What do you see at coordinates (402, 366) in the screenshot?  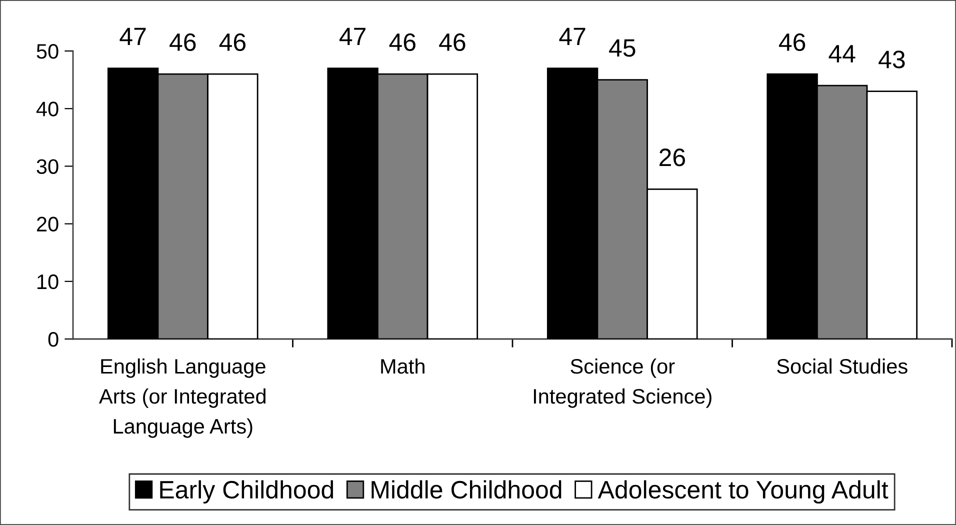 I see `x-tick-label: Math` at bounding box center [402, 366].